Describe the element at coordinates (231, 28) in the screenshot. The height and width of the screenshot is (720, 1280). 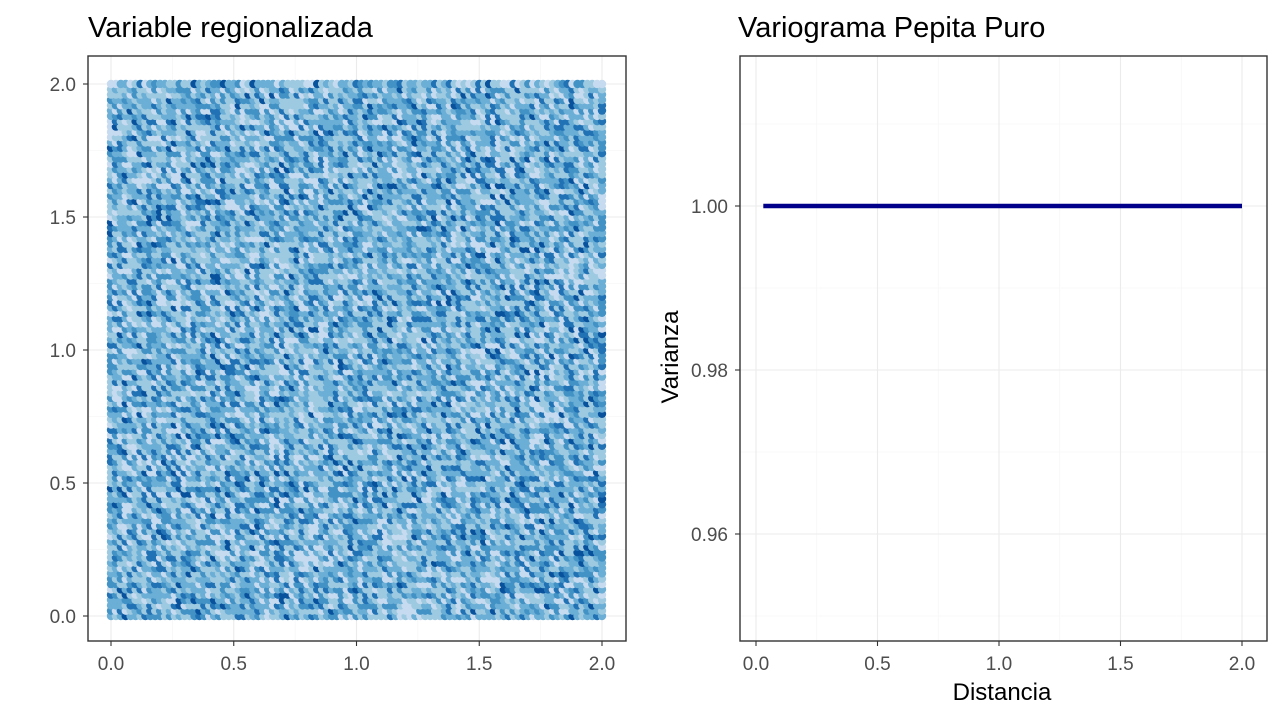
I see `left-chart-title: Variable regionalizada` at that location.